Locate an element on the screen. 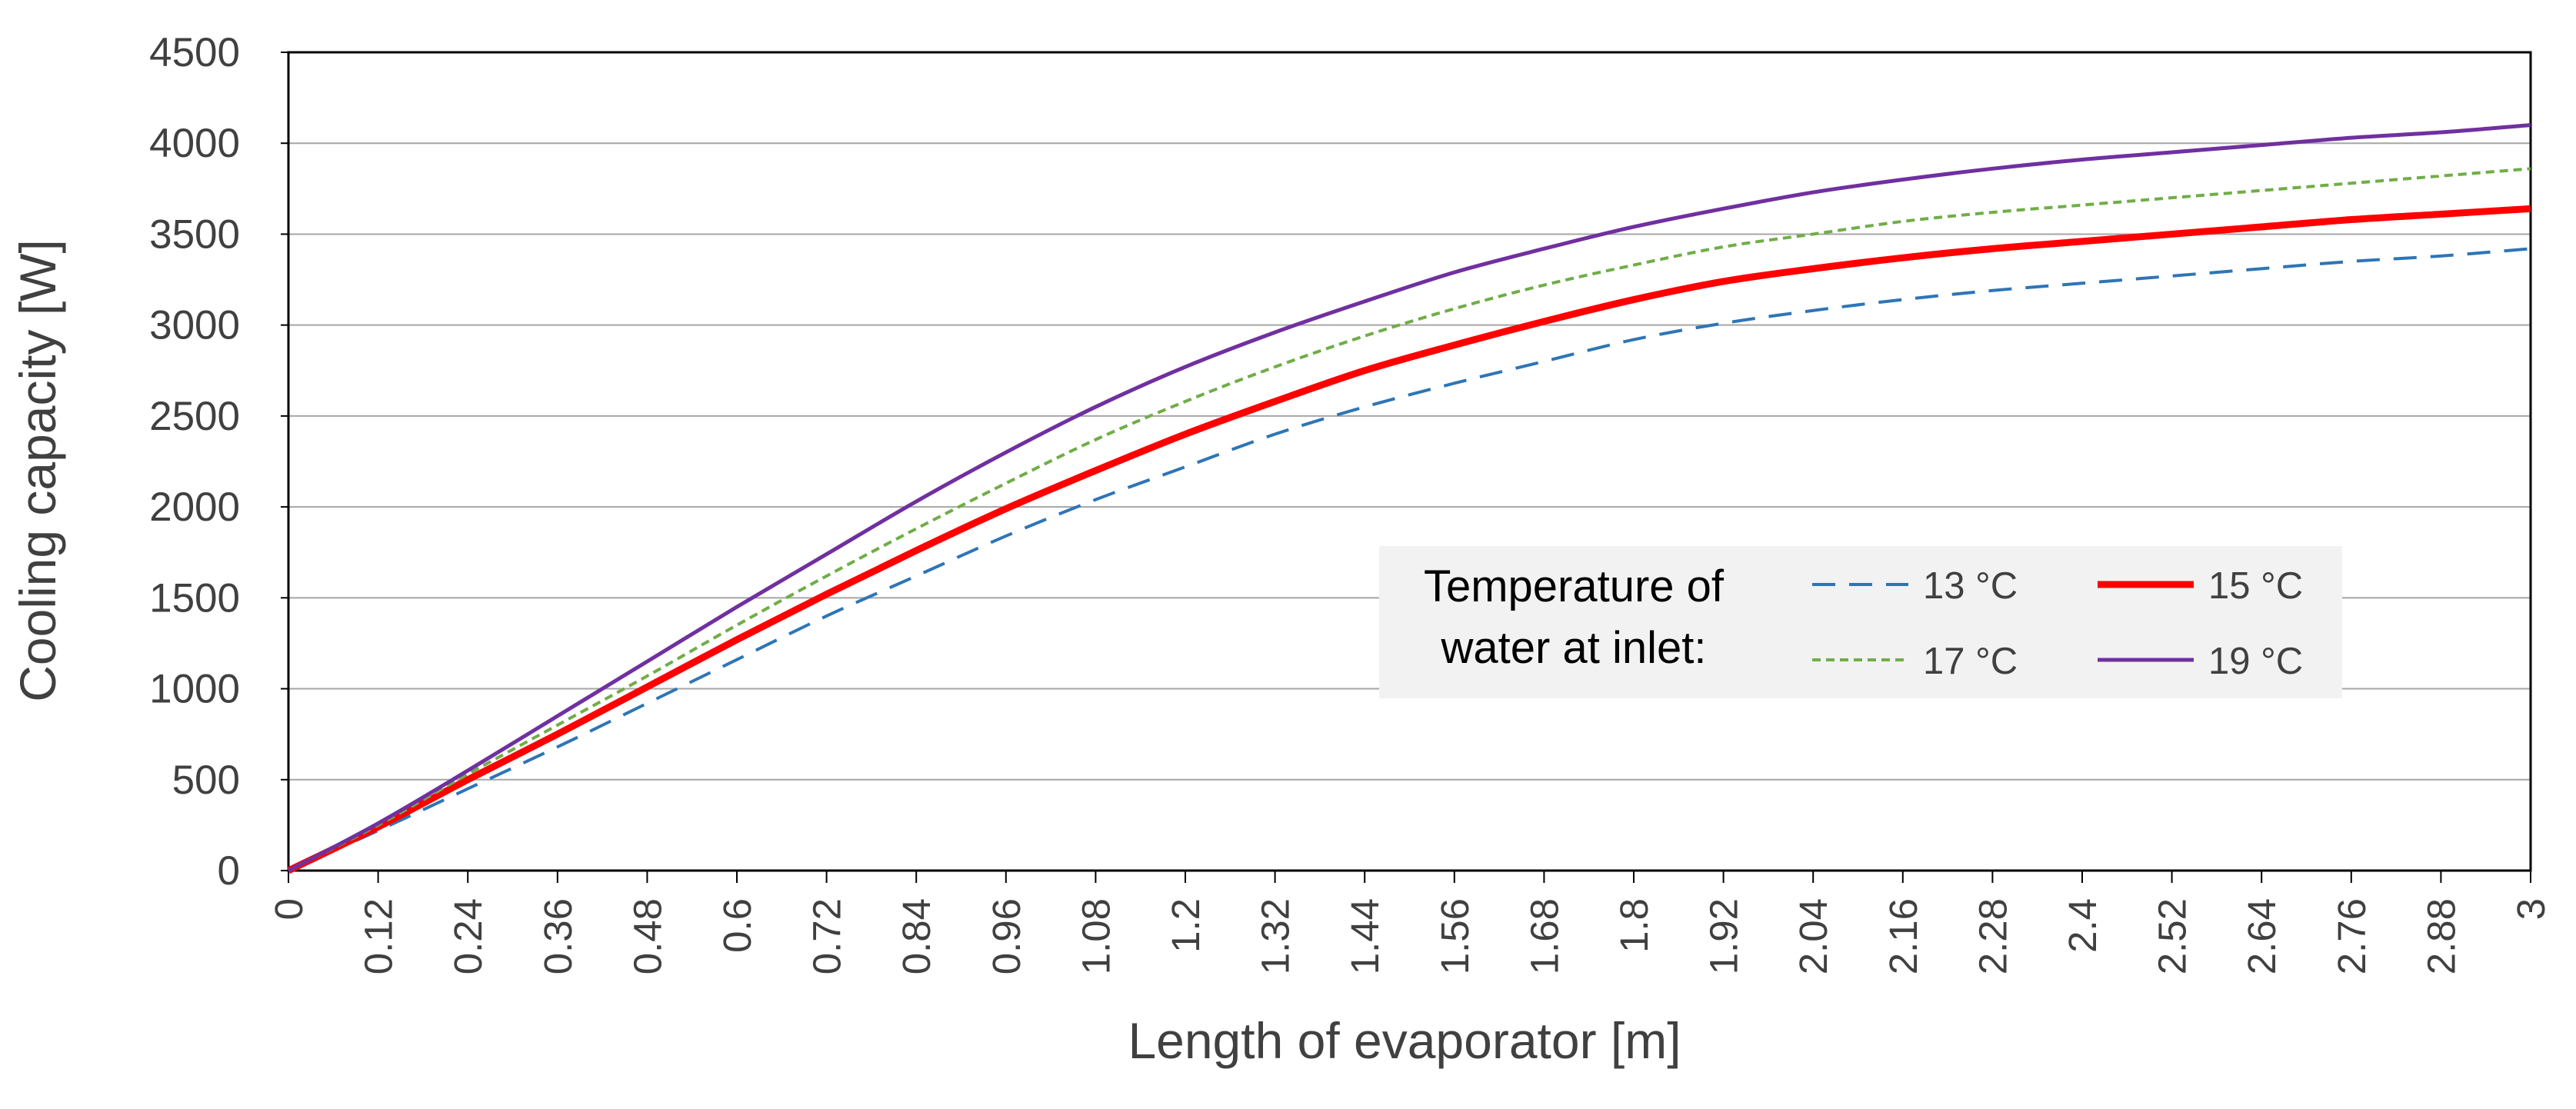 The height and width of the screenshot is (1109, 2576). x-tick-label: 0 is located at coordinates (289, 909).